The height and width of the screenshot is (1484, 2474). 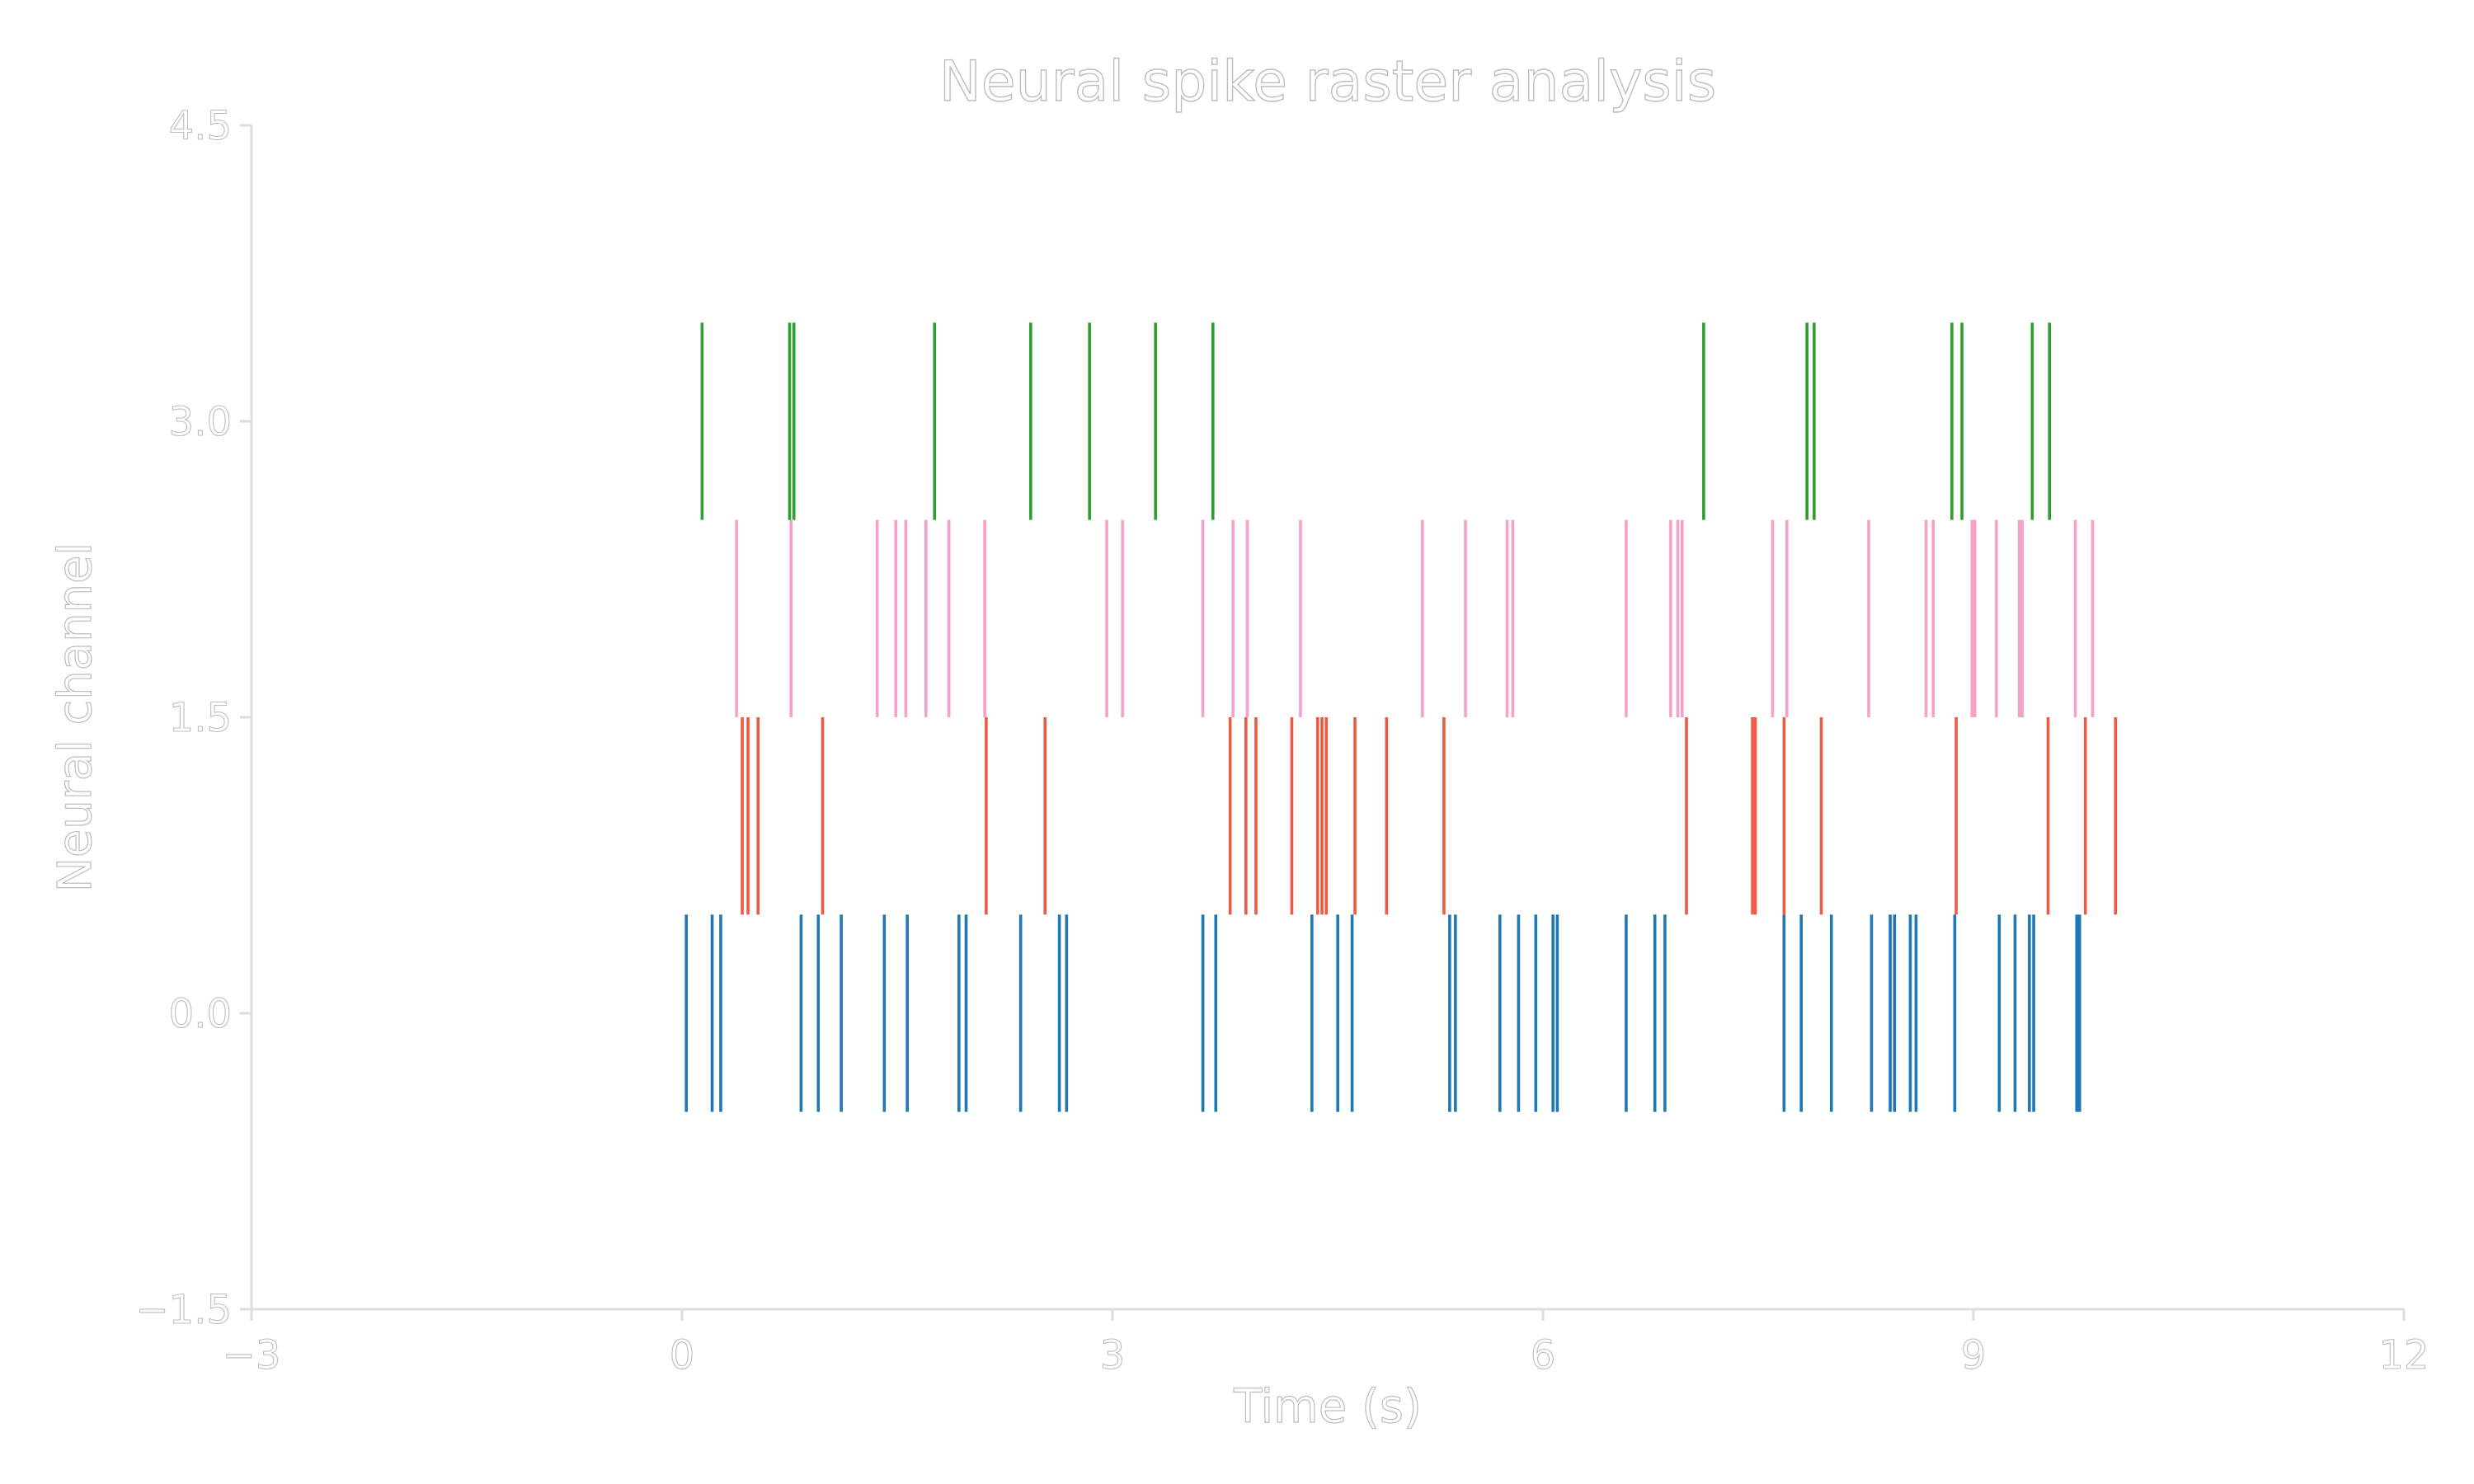 I want to click on y-tick-label: 1.5, so click(x=200, y=718).